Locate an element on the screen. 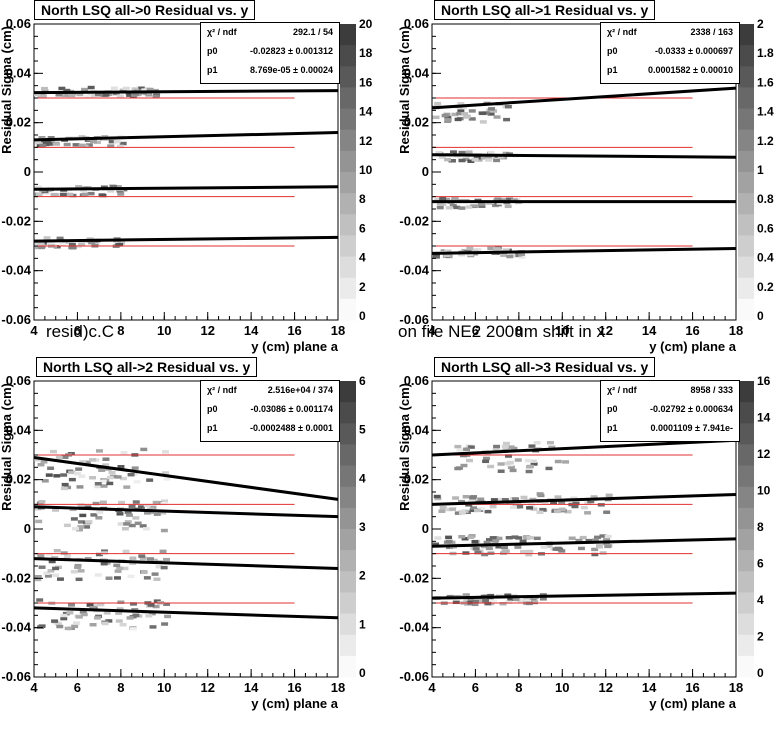  color-scale-label: 1 is located at coordinates (362, 624).